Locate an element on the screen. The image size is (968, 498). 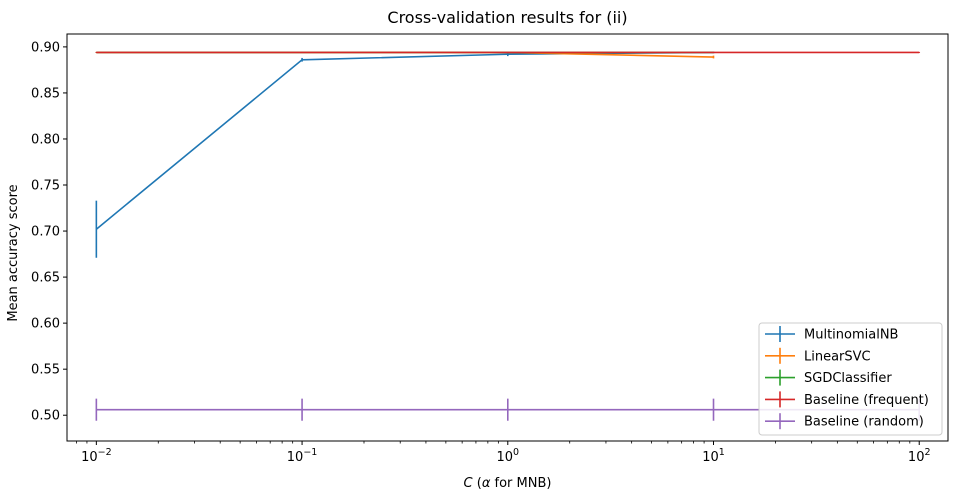
x-axis-label-open: ( is located at coordinates (477, 483).